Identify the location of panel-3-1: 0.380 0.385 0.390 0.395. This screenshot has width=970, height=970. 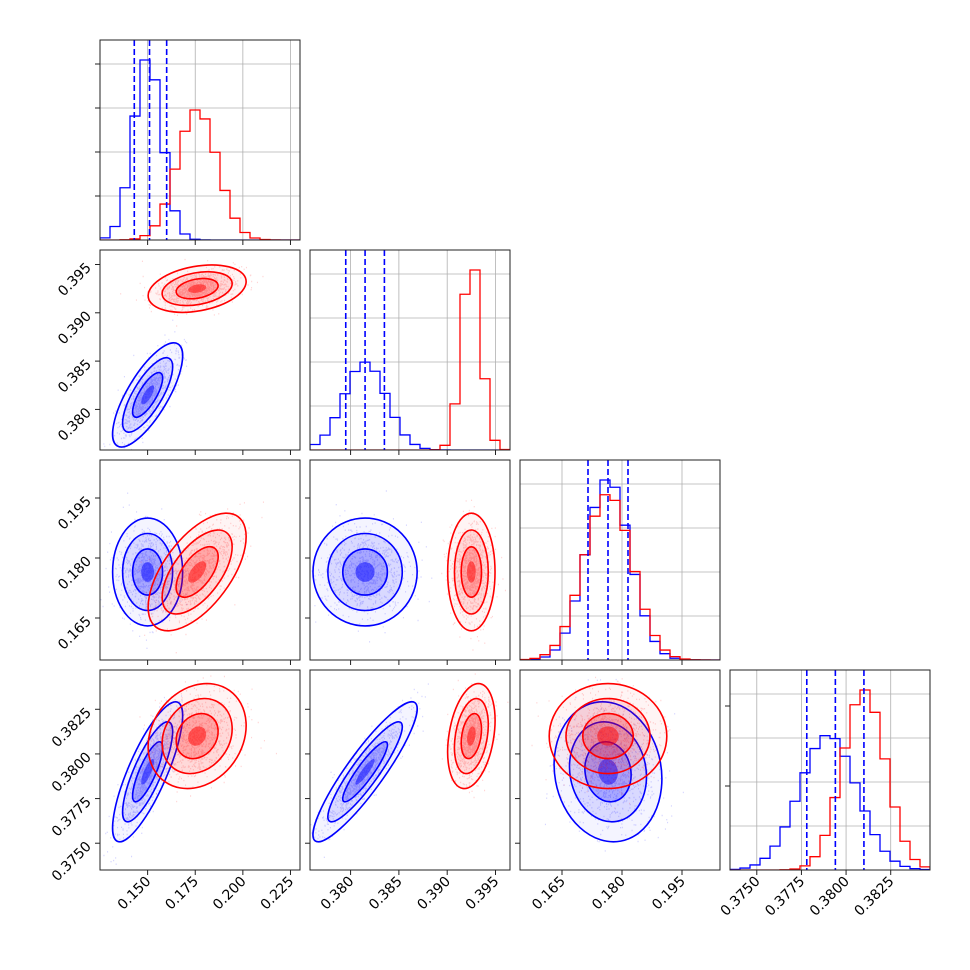
(408, 791).